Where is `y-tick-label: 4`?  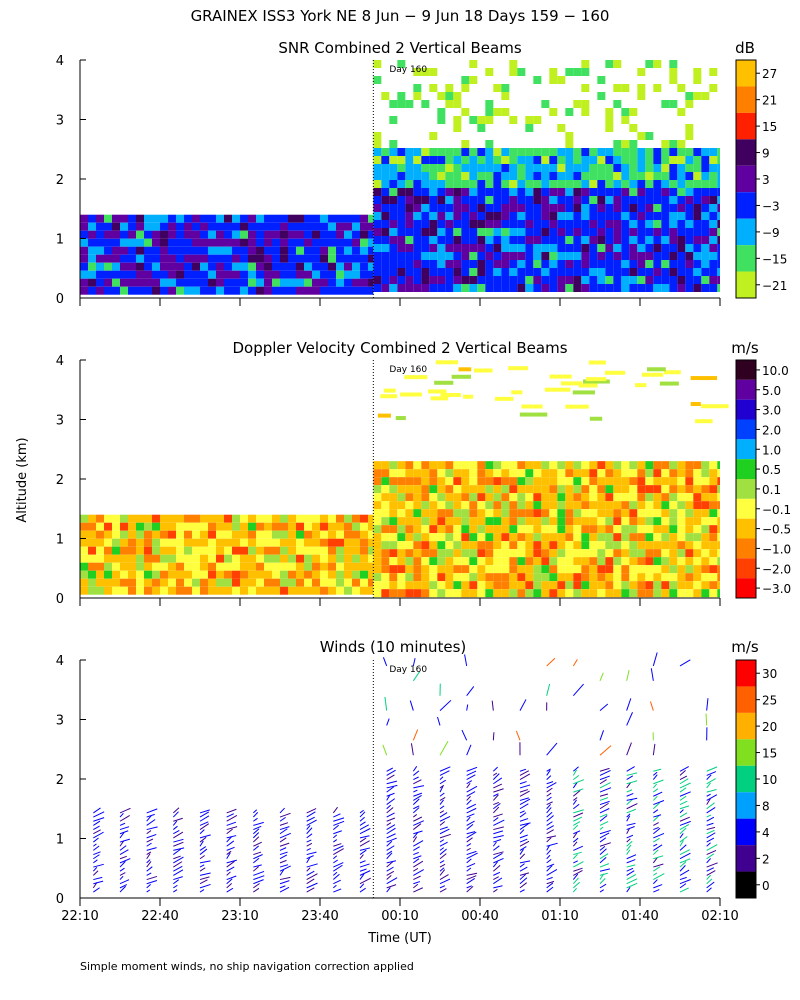 y-tick-label: 4 is located at coordinates (60, 661).